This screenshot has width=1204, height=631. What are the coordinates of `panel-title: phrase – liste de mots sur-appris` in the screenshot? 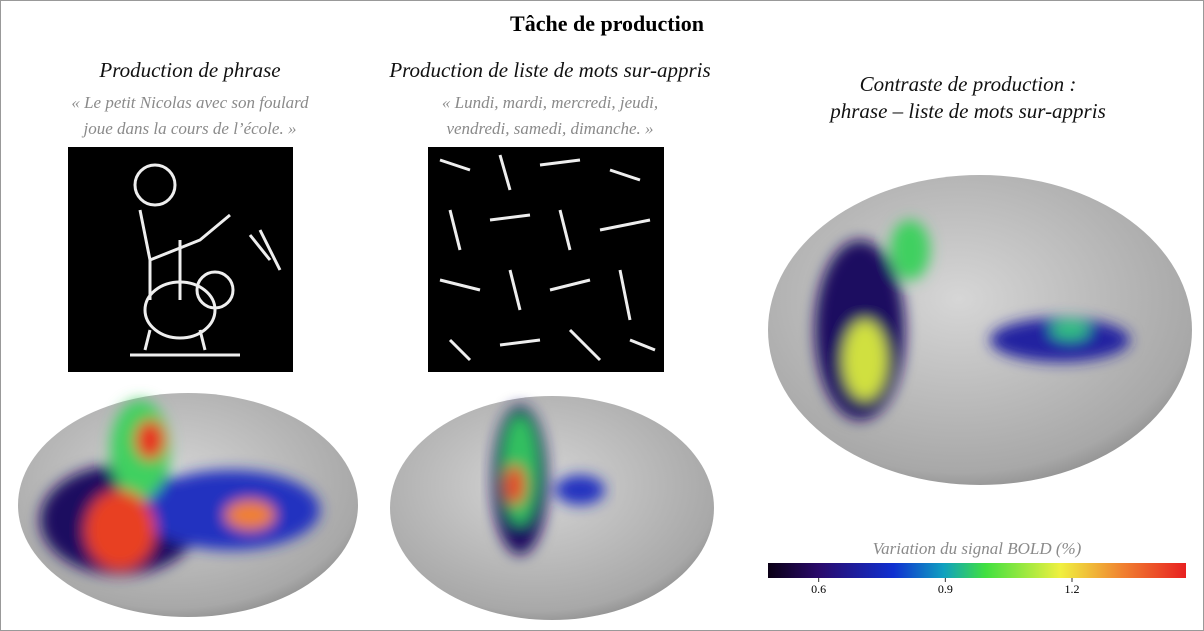 It's located at (967, 111).